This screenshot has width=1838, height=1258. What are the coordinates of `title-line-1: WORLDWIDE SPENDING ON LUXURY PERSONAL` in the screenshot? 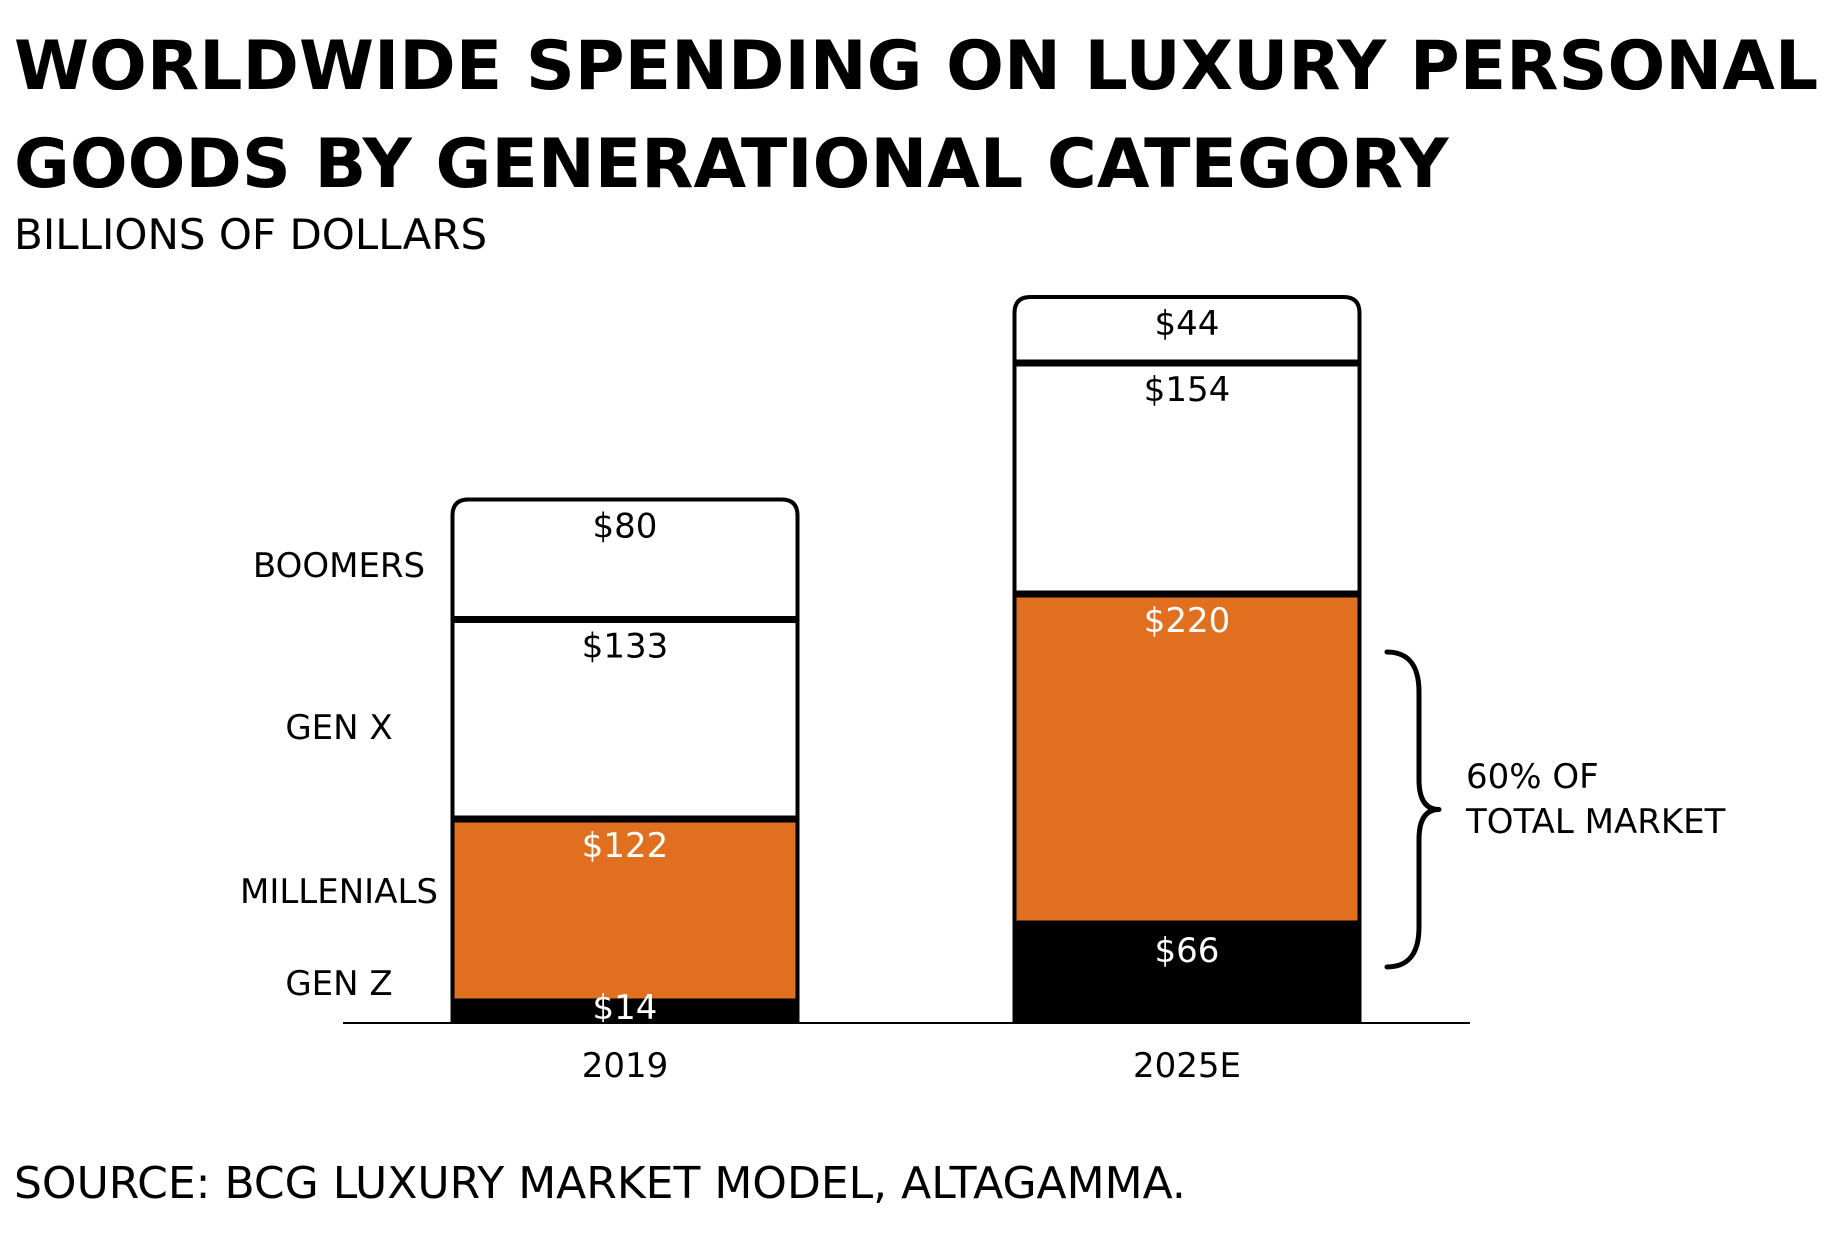 It's located at (916, 66).